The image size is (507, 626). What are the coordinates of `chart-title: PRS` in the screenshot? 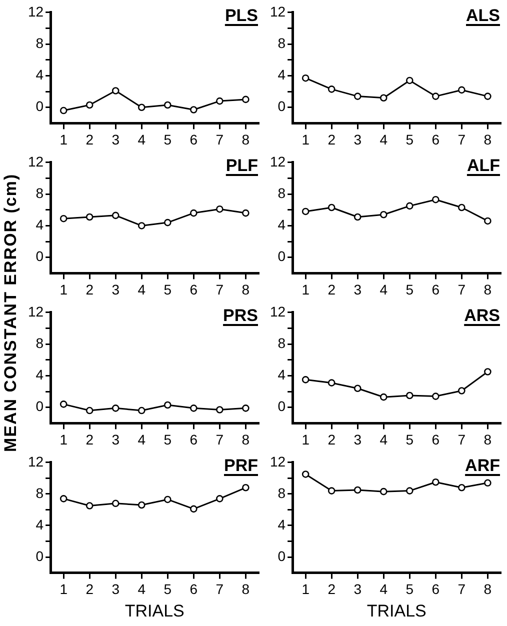 It's located at (240, 316).